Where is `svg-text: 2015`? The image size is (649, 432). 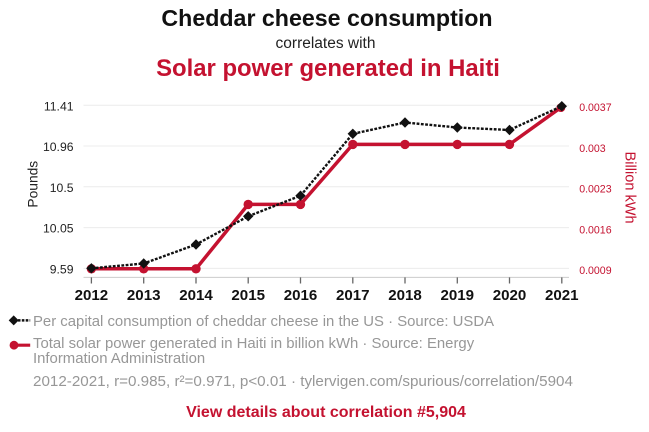
svg-text: 2015 is located at coordinates (248, 295).